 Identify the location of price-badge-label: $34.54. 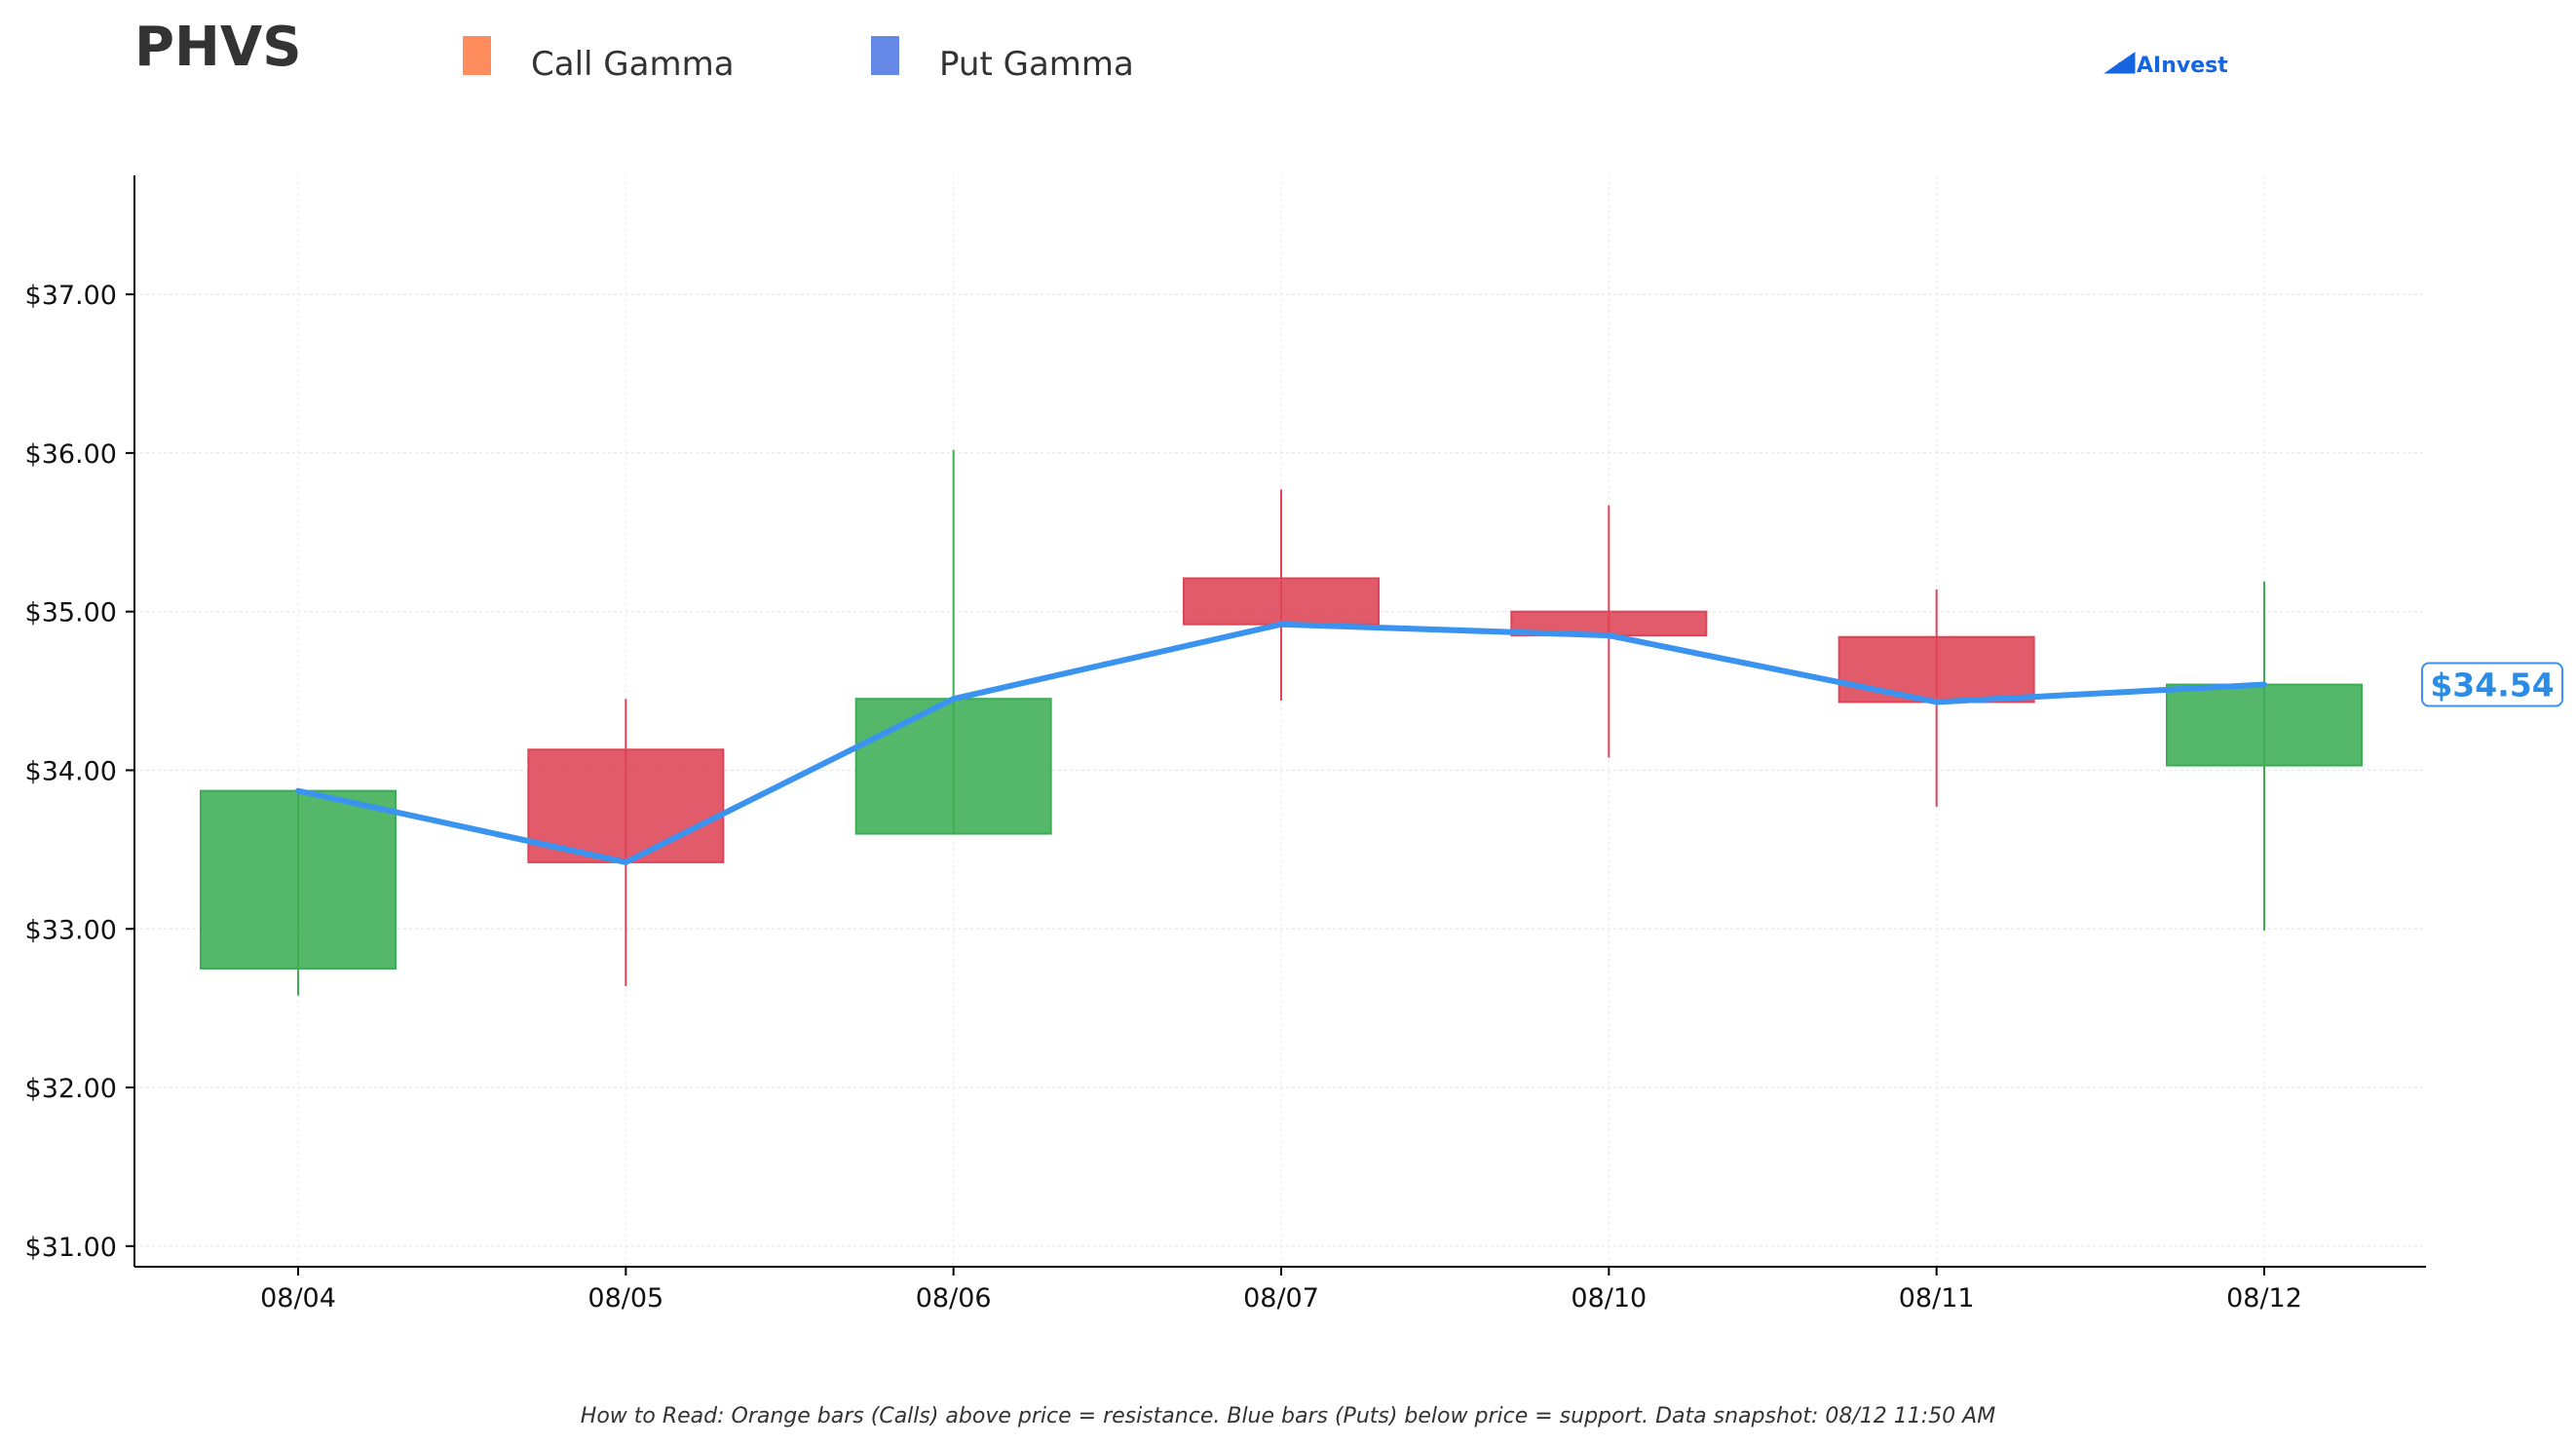
(2492, 685).